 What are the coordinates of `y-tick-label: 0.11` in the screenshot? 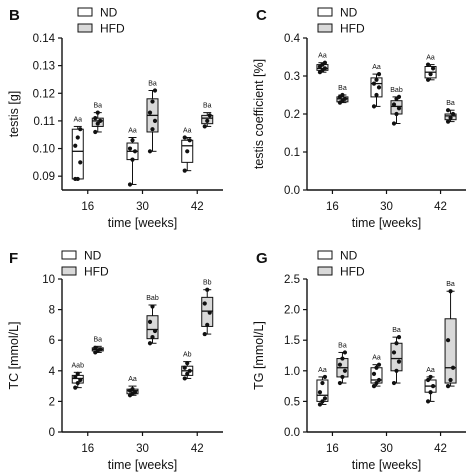 It's located at (44, 122).